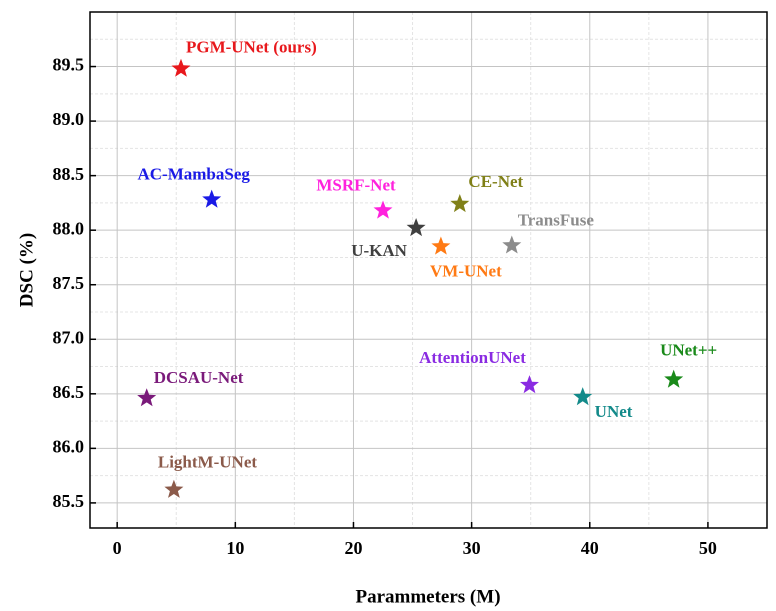 The height and width of the screenshot is (611, 776). Describe the element at coordinates (472, 357) in the screenshot. I see `point-label: AttentionUNet` at that location.